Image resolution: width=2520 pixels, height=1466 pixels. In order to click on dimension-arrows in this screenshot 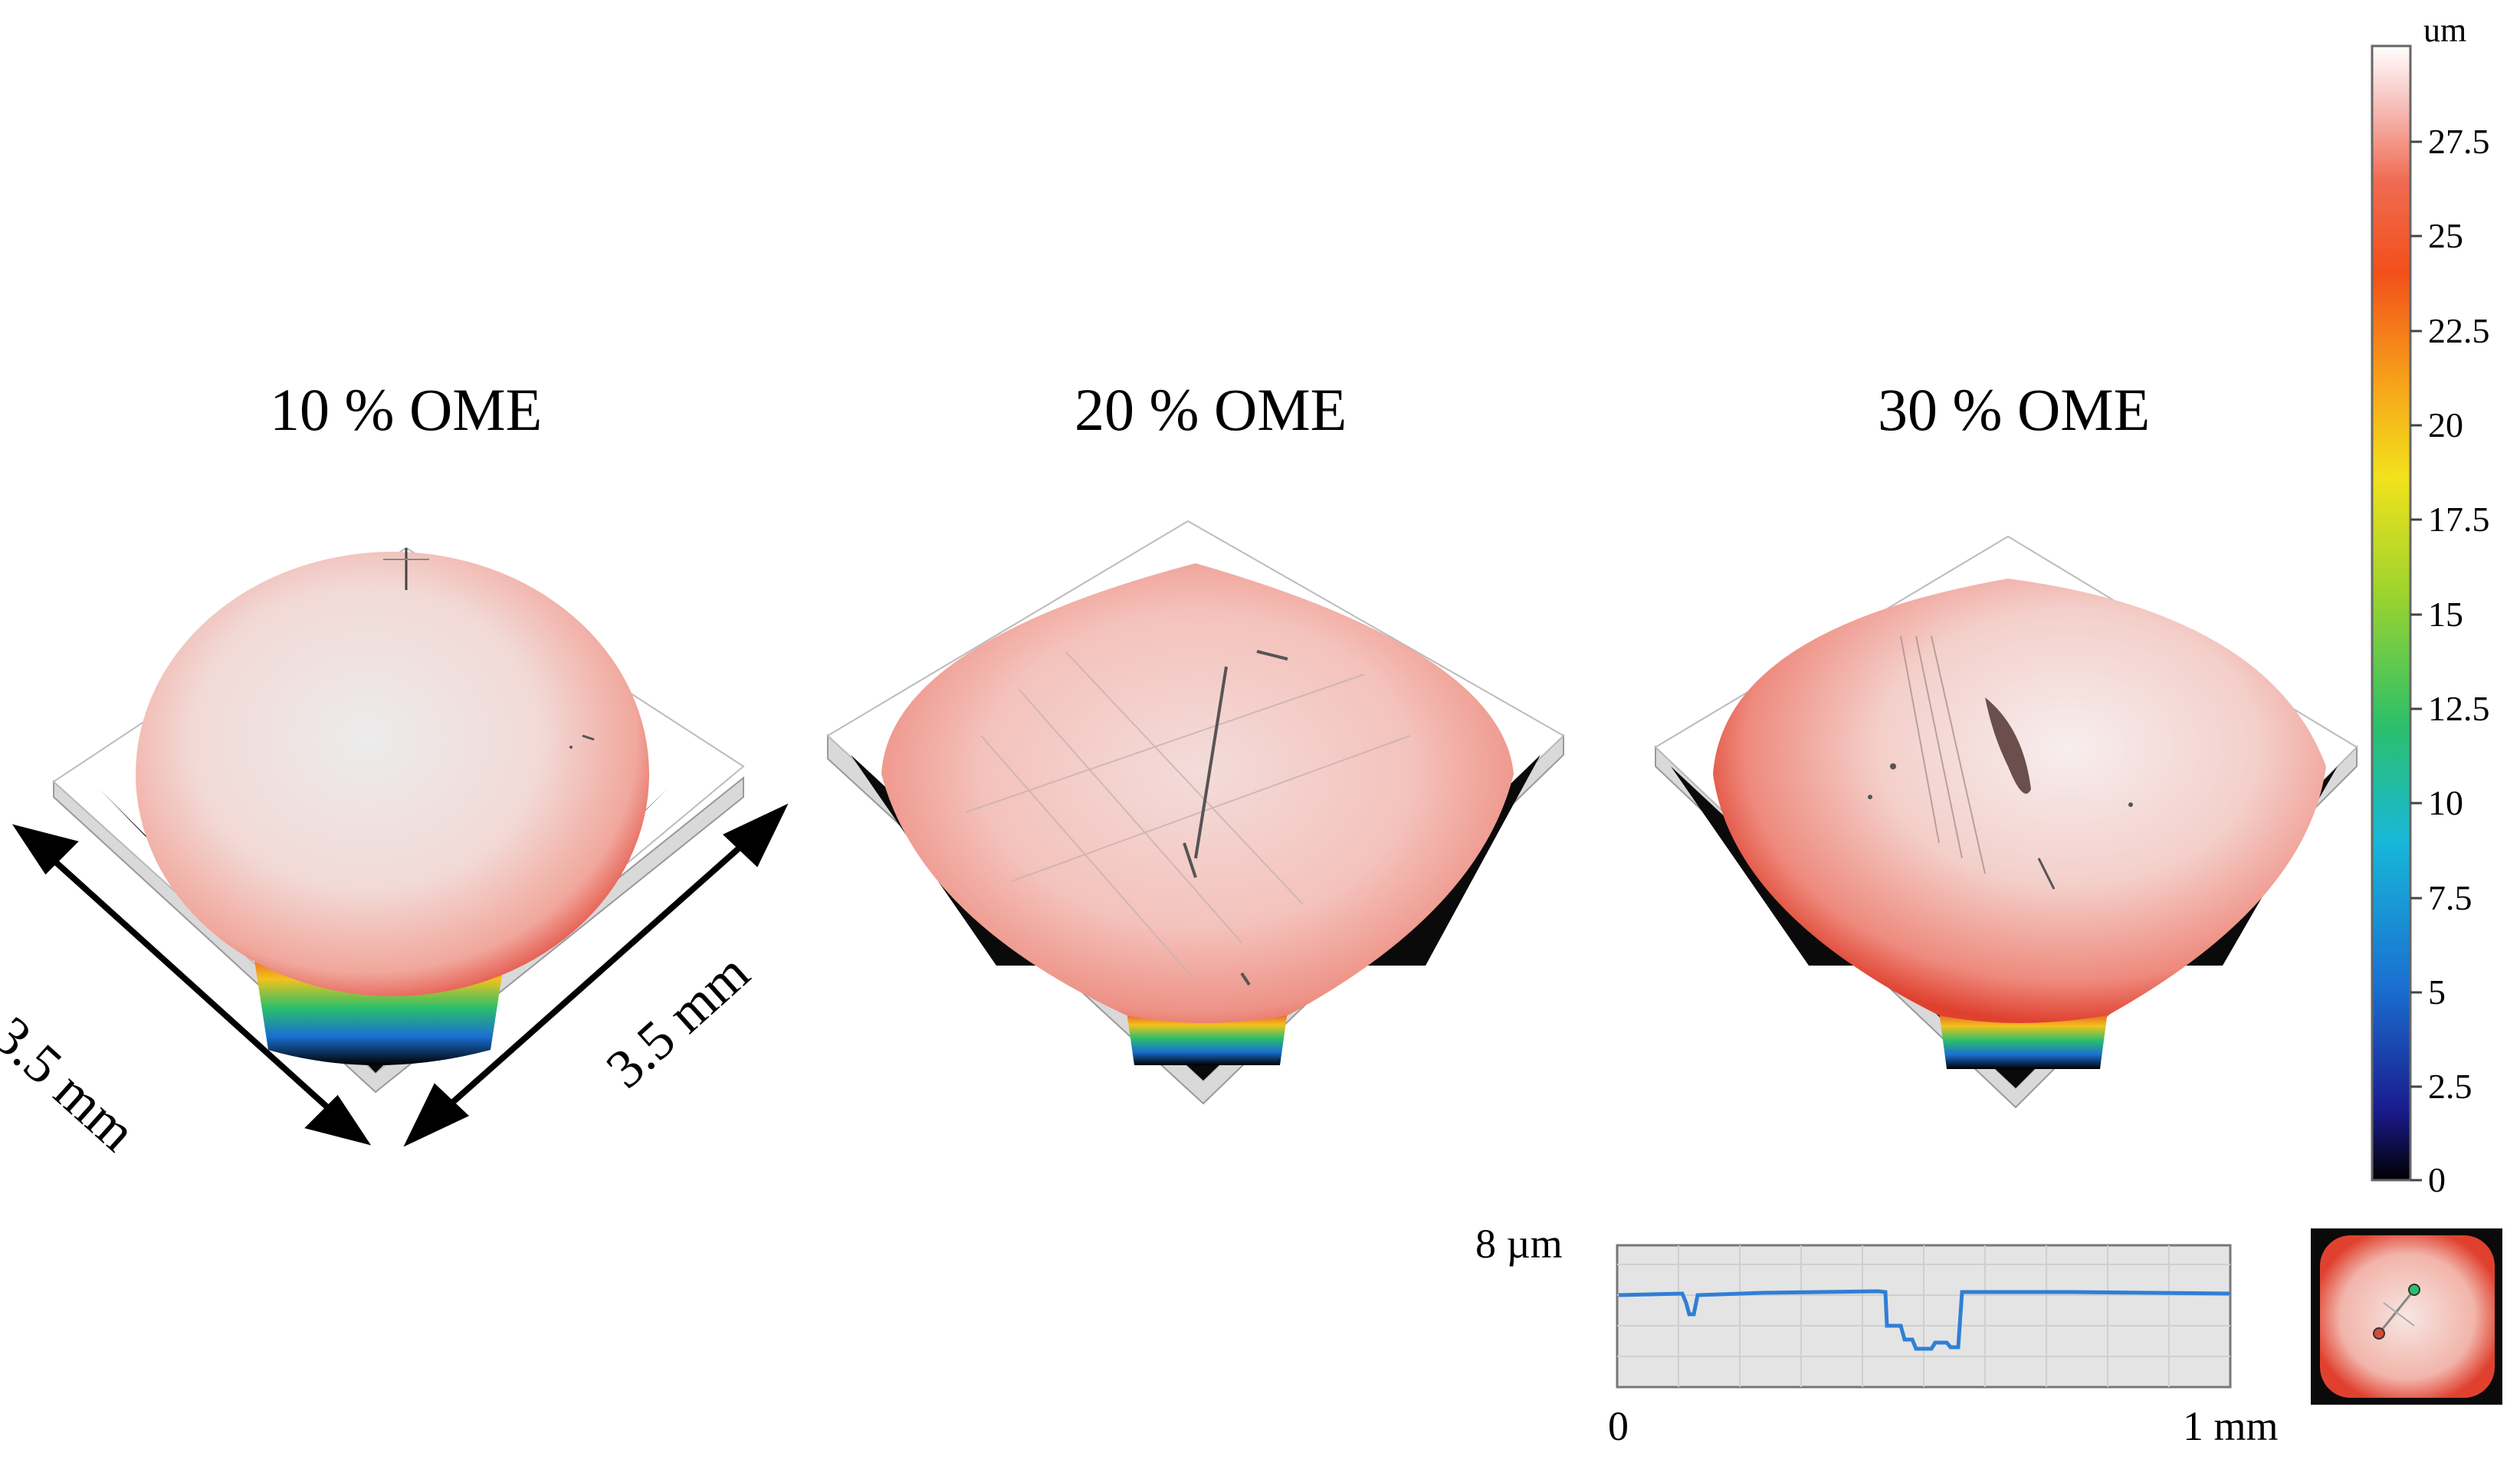, I will do `click(400, 975)`.